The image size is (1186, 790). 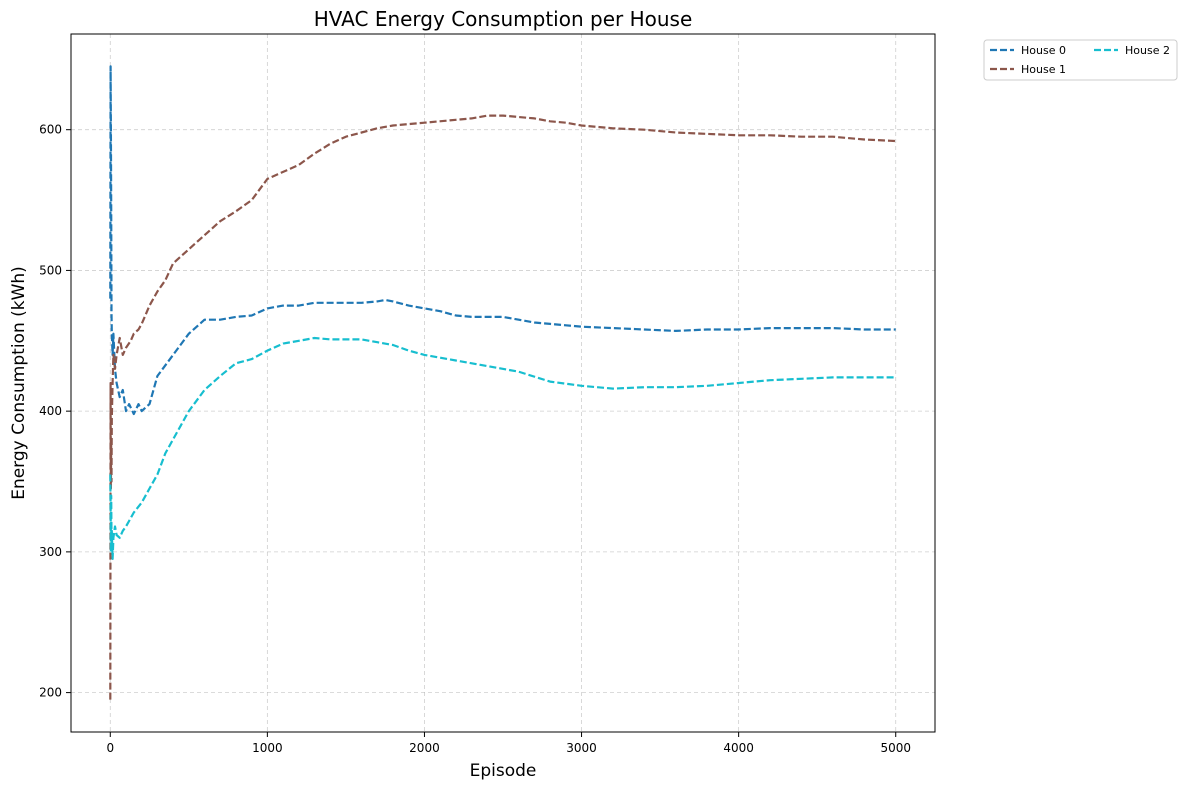 I want to click on x-tick-label: 5000, so click(x=895, y=748).